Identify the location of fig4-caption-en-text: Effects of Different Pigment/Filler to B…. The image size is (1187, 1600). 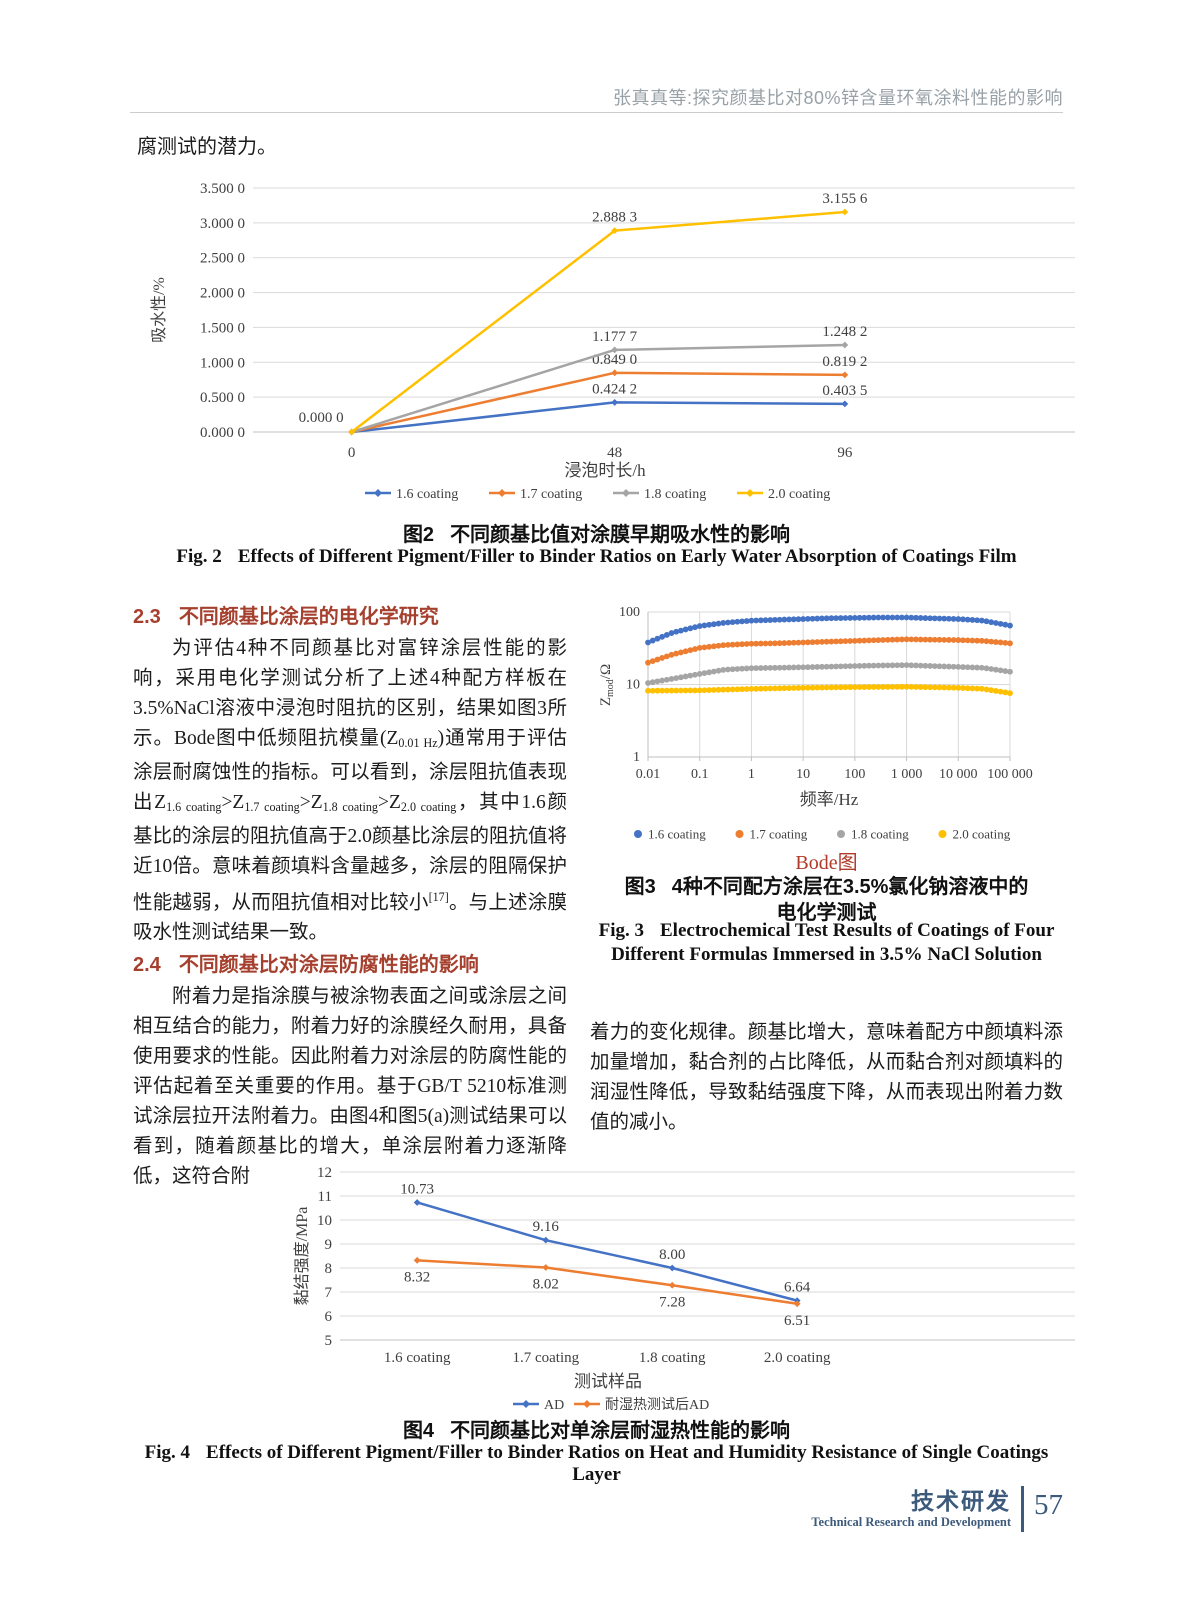
(627, 1463).